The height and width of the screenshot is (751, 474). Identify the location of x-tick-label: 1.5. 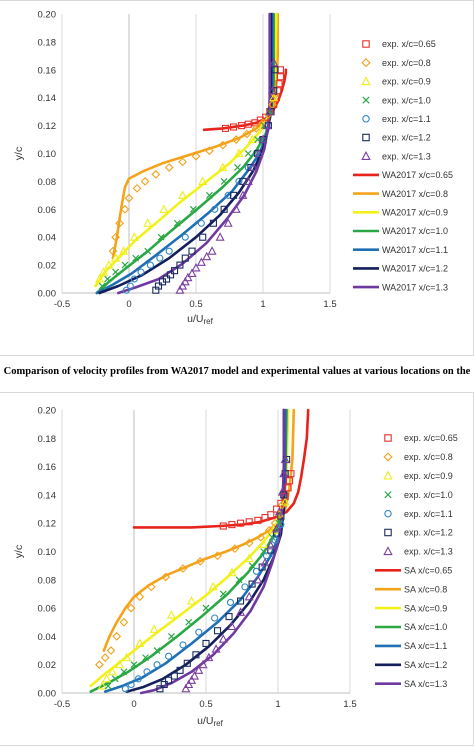
(349, 704).